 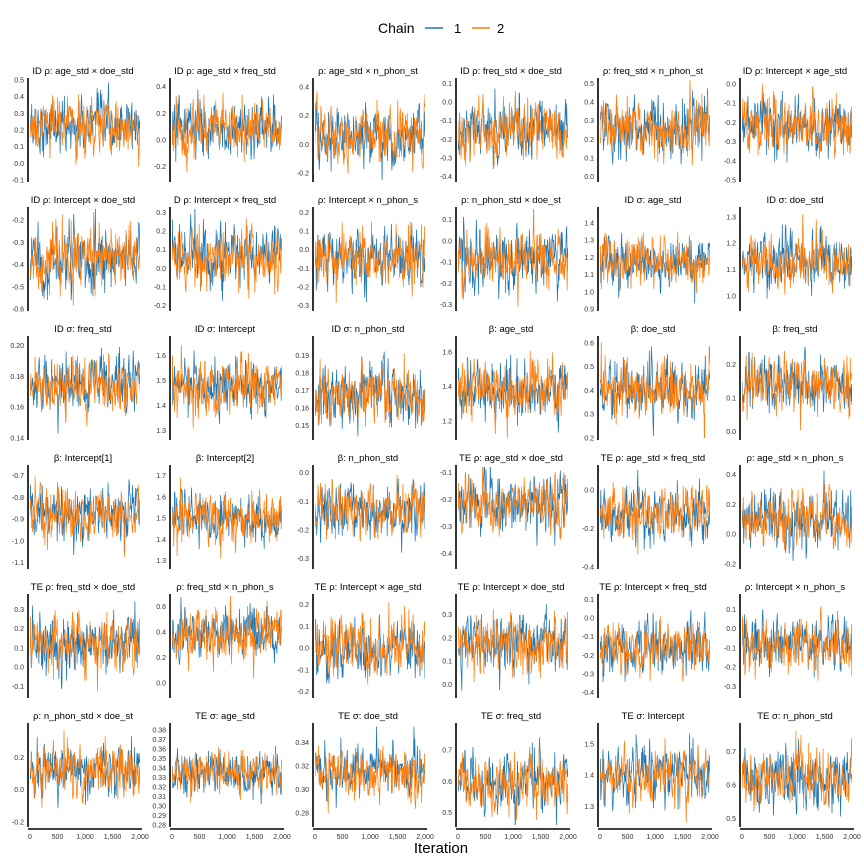 I want to click on x-tick-label: 1,500, so click(x=825, y=837).